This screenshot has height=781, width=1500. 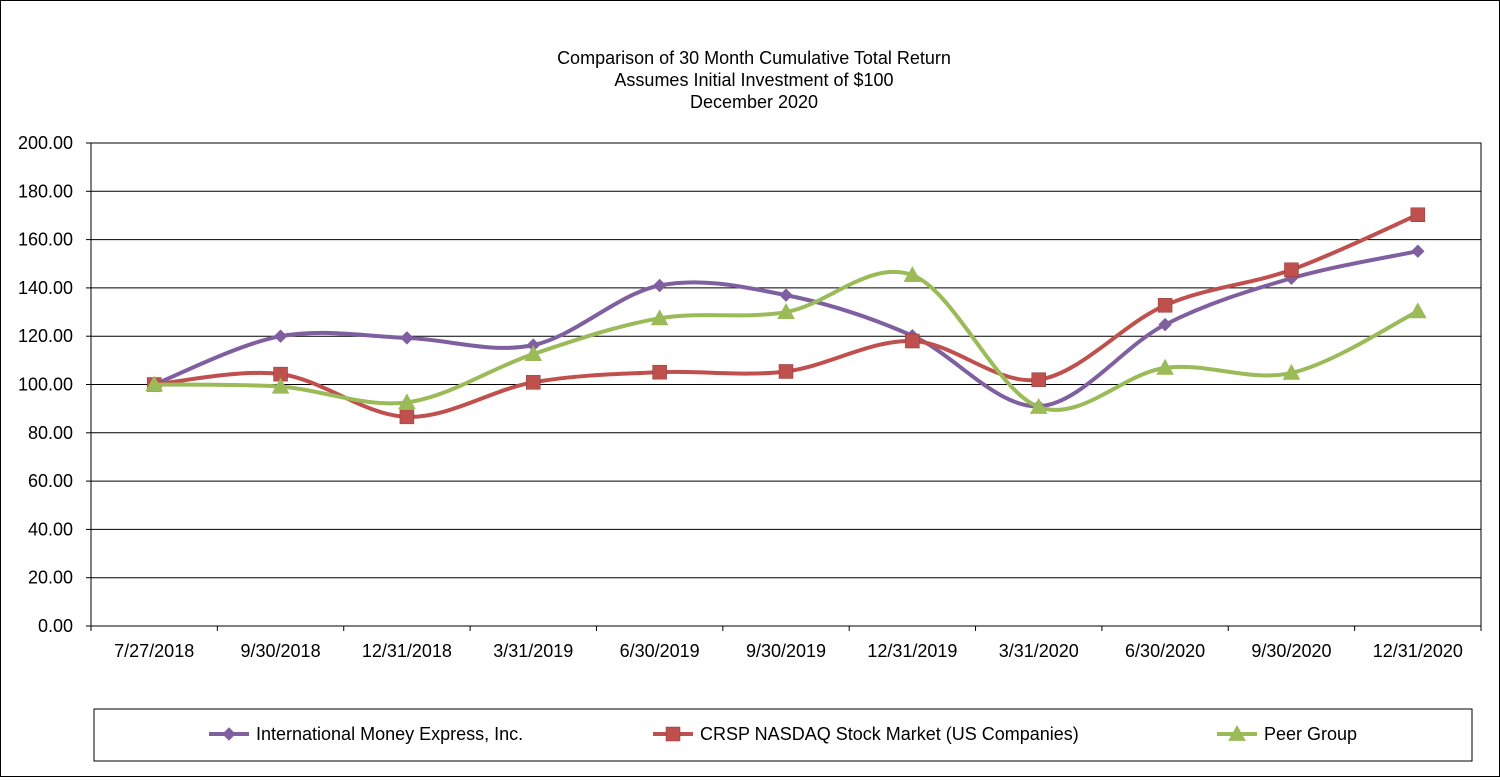 What do you see at coordinates (1039, 651) in the screenshot?
I see `x-tick-label: 3/31/2020` at bounding box center [1039, 651].